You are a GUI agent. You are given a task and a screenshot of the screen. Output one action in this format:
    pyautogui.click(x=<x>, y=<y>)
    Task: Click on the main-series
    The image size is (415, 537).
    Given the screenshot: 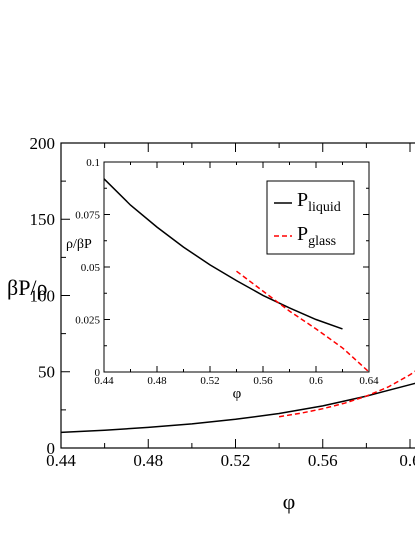 What is the action you would take?
    pyautogui.click(x=238, y=402)
    